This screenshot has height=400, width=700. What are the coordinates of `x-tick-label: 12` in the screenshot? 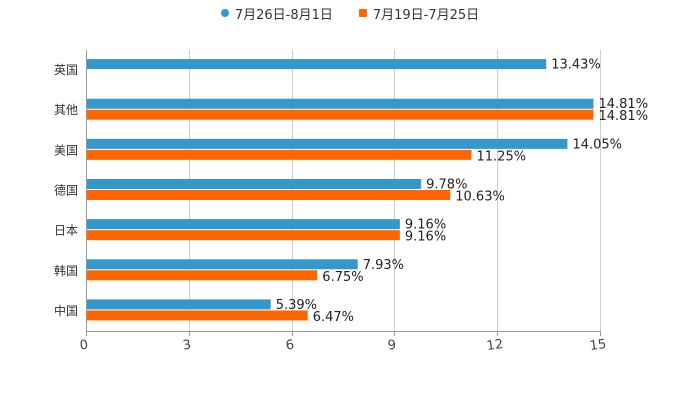 It's located at (495, 345).